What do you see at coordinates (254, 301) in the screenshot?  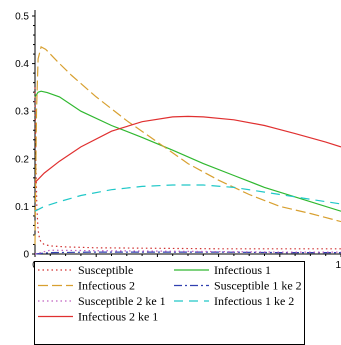 I see `legend-label: Infectious 1 ke 2` at bounding box center [254, 301].